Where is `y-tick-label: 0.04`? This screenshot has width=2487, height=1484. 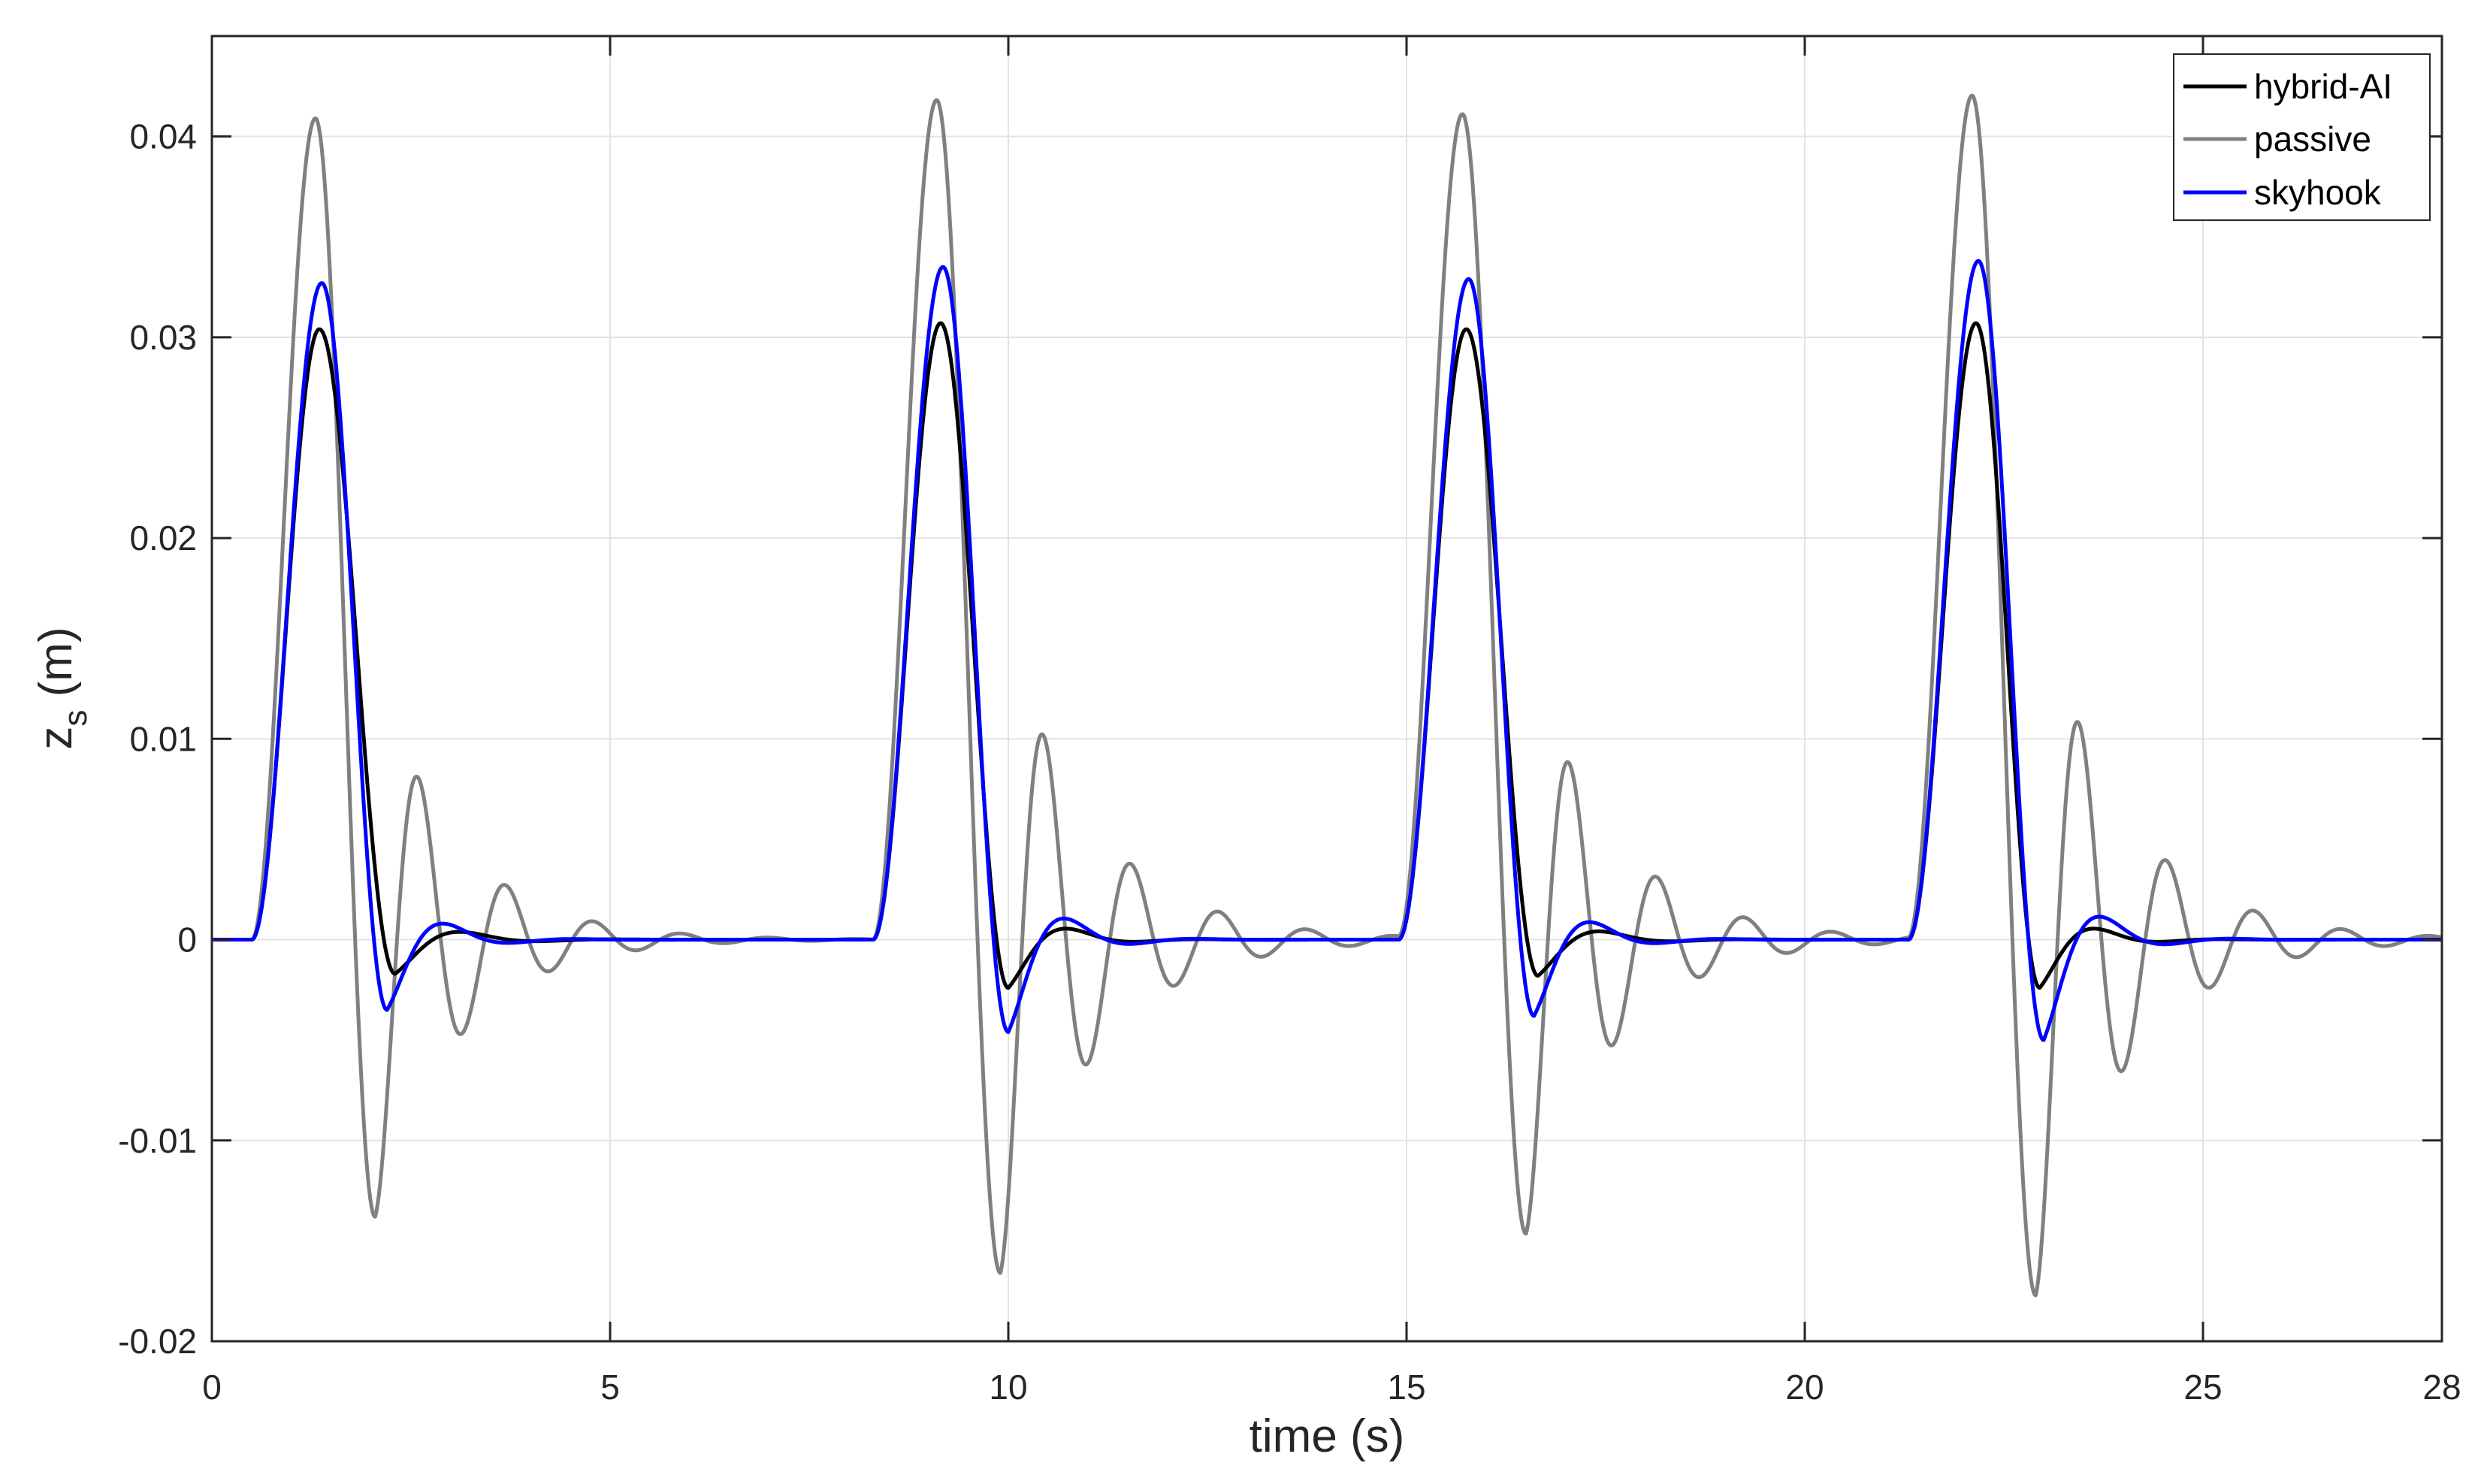
y-tick-label: 0.04 is located at coordinates (163, 137).